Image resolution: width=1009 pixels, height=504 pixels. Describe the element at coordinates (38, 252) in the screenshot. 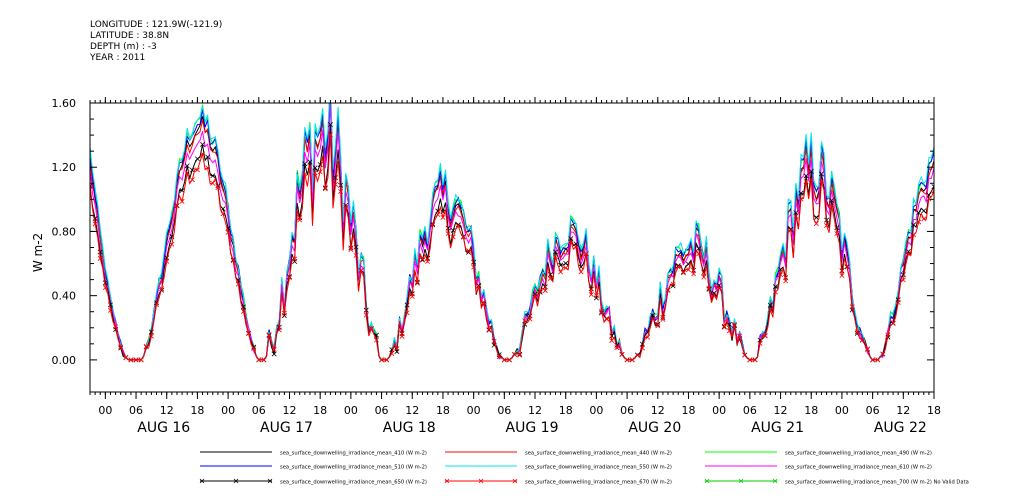

I see `y-axis-label: W m-2` at that location.